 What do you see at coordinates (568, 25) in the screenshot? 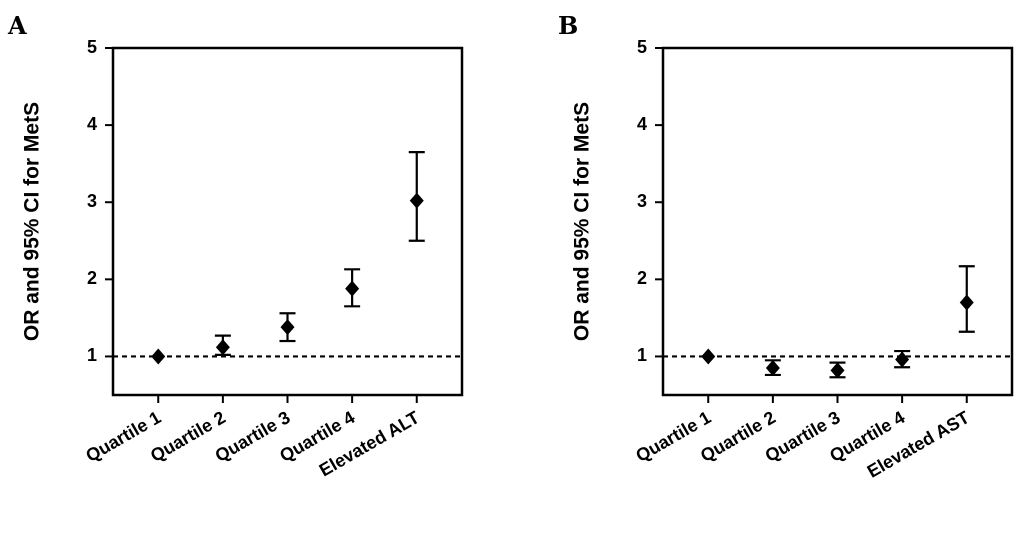
I see `panel-label: B` at bounding box center [568, 25].